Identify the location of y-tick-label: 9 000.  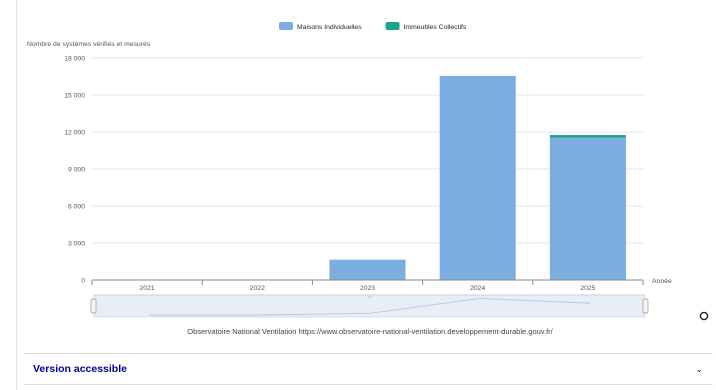
(76, 170).